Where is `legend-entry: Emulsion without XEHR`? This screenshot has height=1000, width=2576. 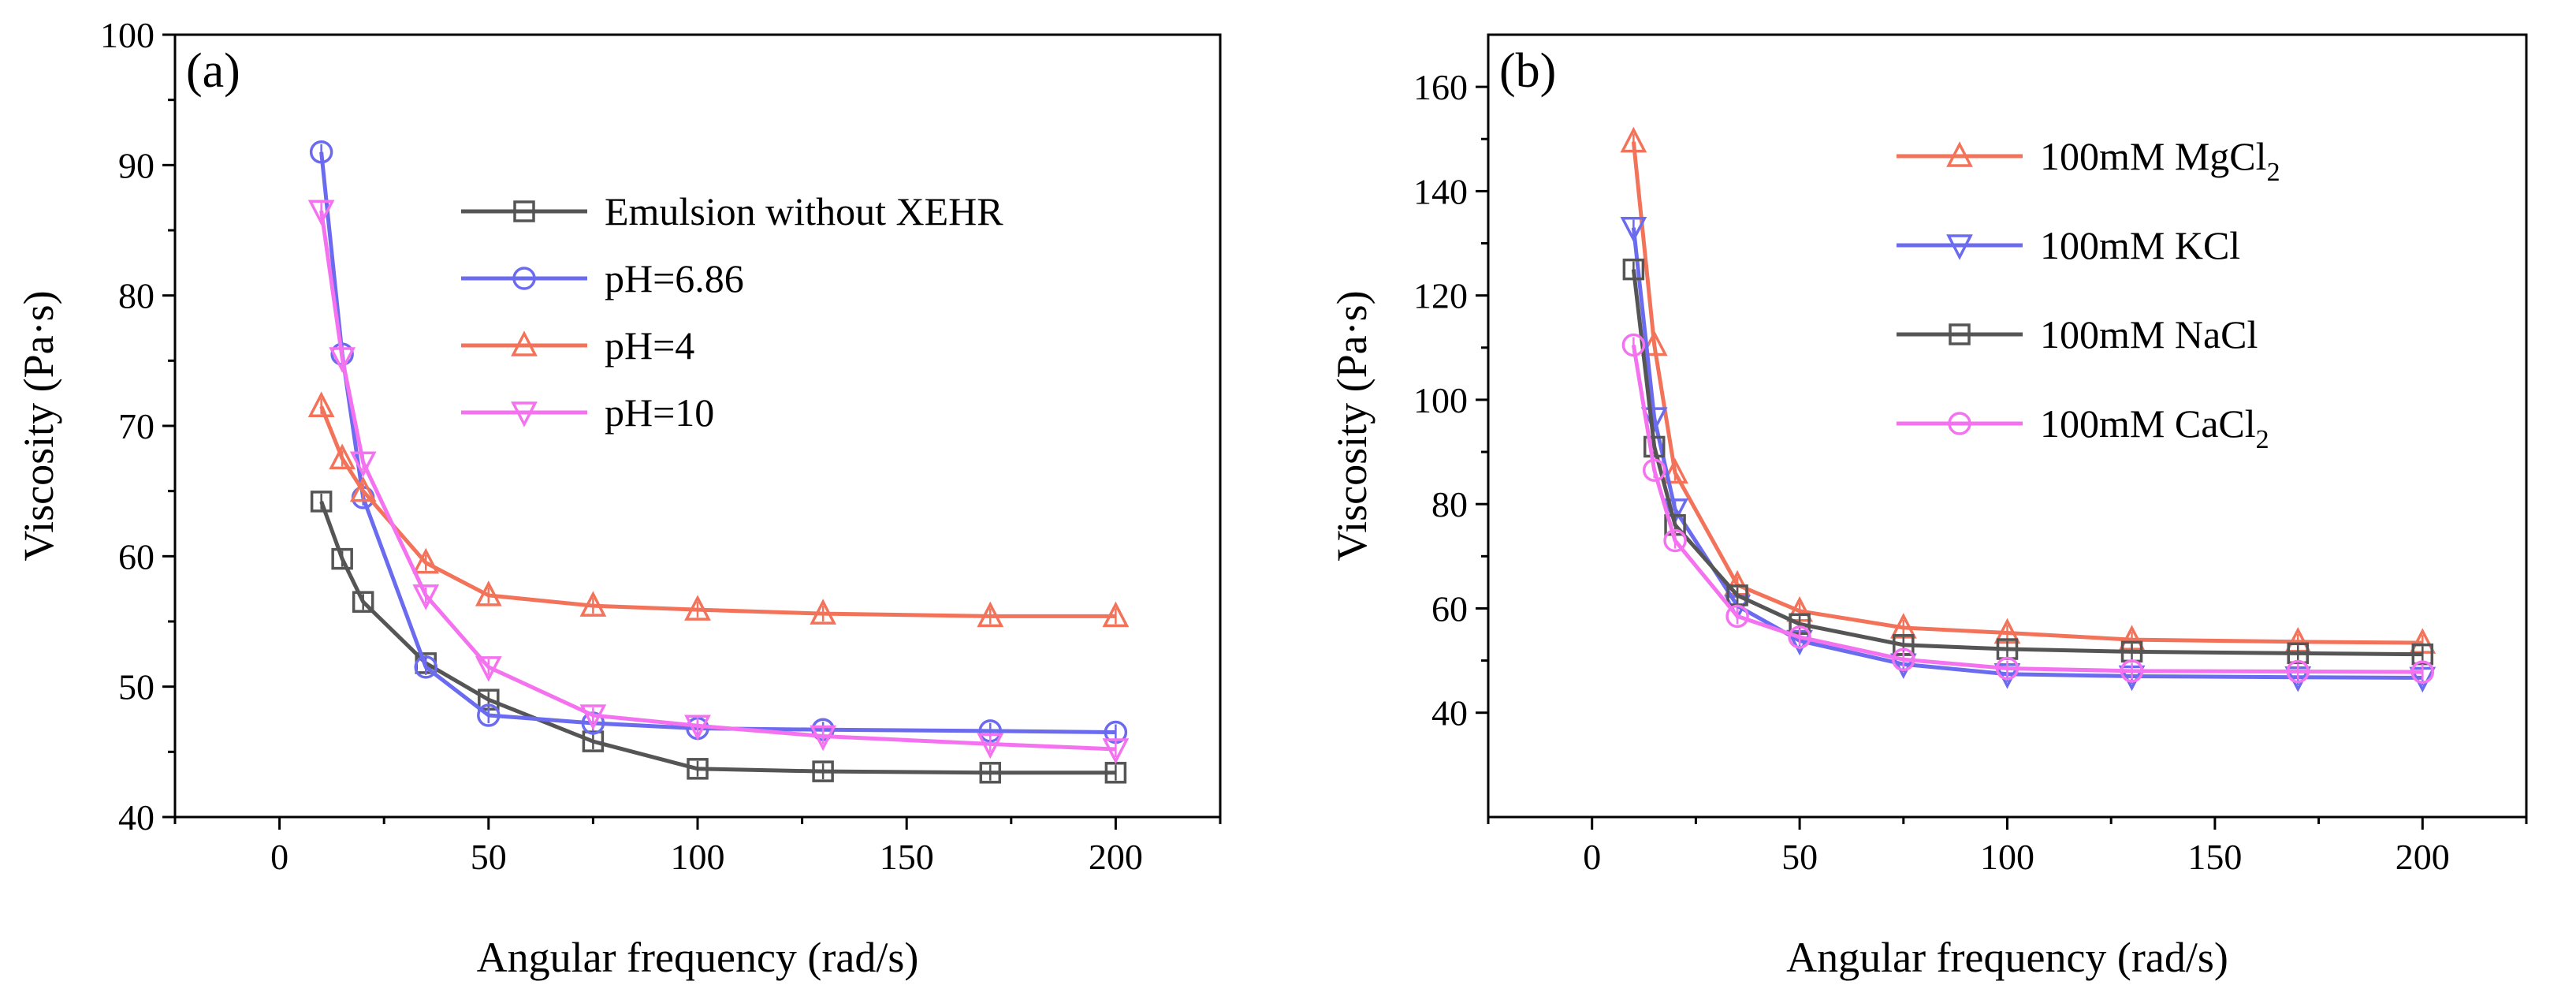 legend-entry: Emulsion without XEHR is located at coordinates (804, 211).